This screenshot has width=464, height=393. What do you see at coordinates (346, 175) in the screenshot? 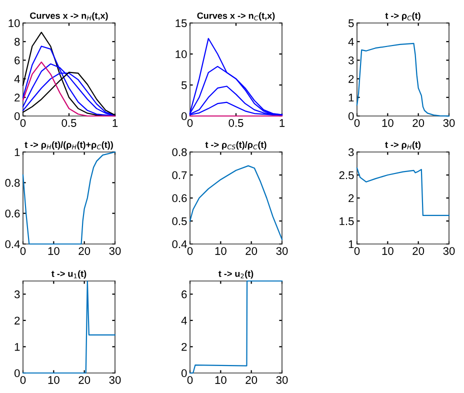
I see `y-tick-label: 2.5` at bounding box center [346, 175].